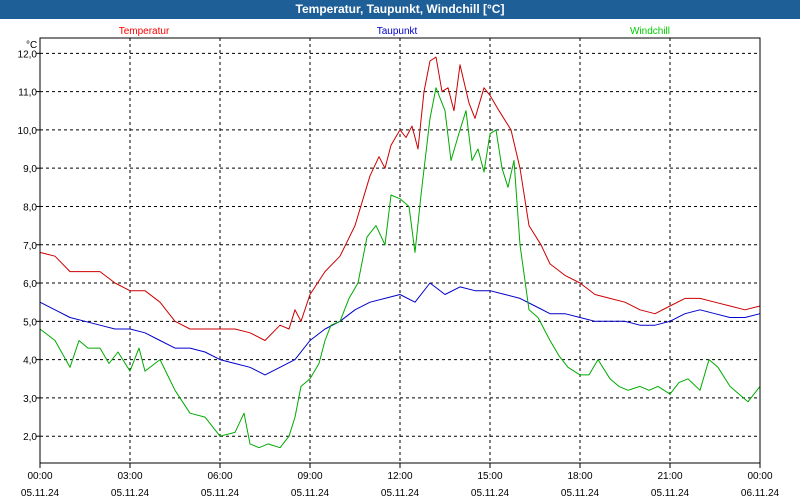 The height and width of the screenshot is (500, 800). Describe the element at coordinates (760, 493) in the screenshot. I see `x-tick-date-label: 06.11.24` at that location.